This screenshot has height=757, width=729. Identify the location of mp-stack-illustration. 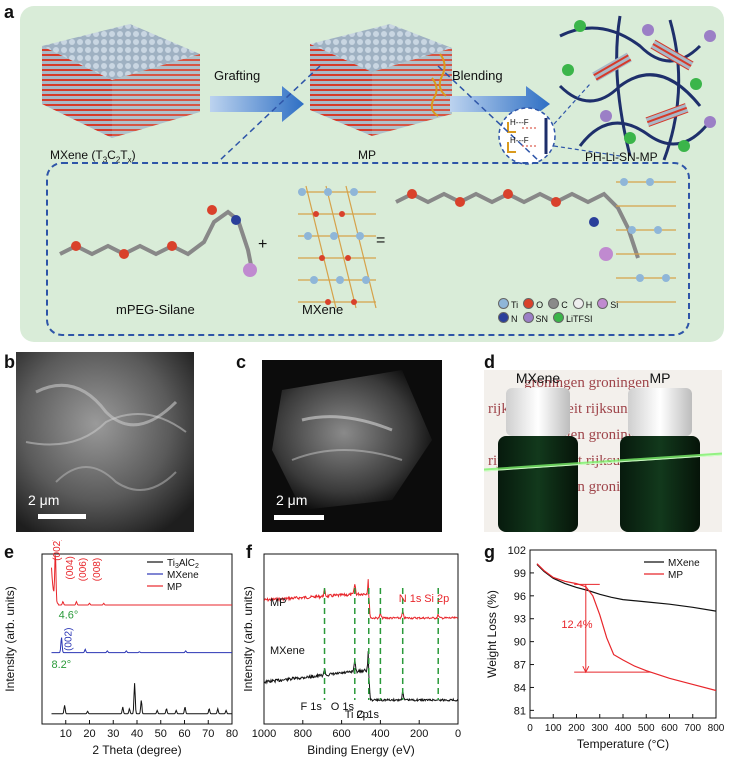
(381, 80).